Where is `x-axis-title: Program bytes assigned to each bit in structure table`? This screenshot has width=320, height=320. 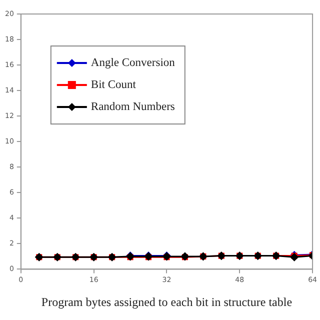
x-axis-title: Program bytes assigned to each bit in structure table is located at coordinates (166, 301).